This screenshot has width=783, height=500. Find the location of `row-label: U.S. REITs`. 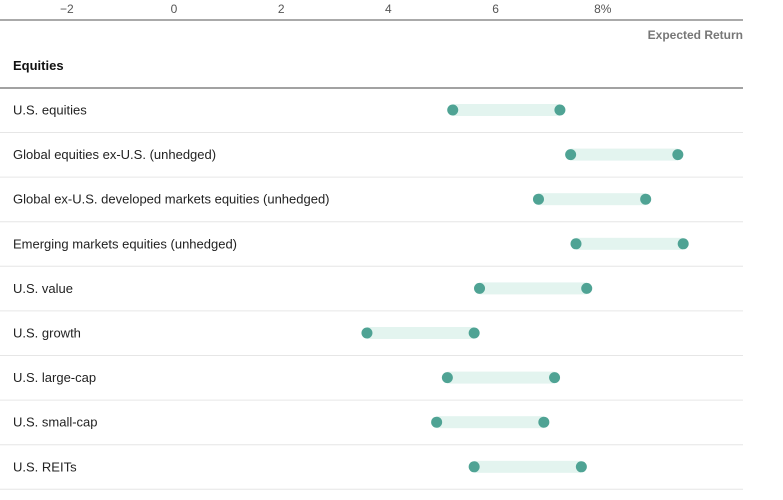

row-label: U.S. REITs is located at coordinates (45, 466).